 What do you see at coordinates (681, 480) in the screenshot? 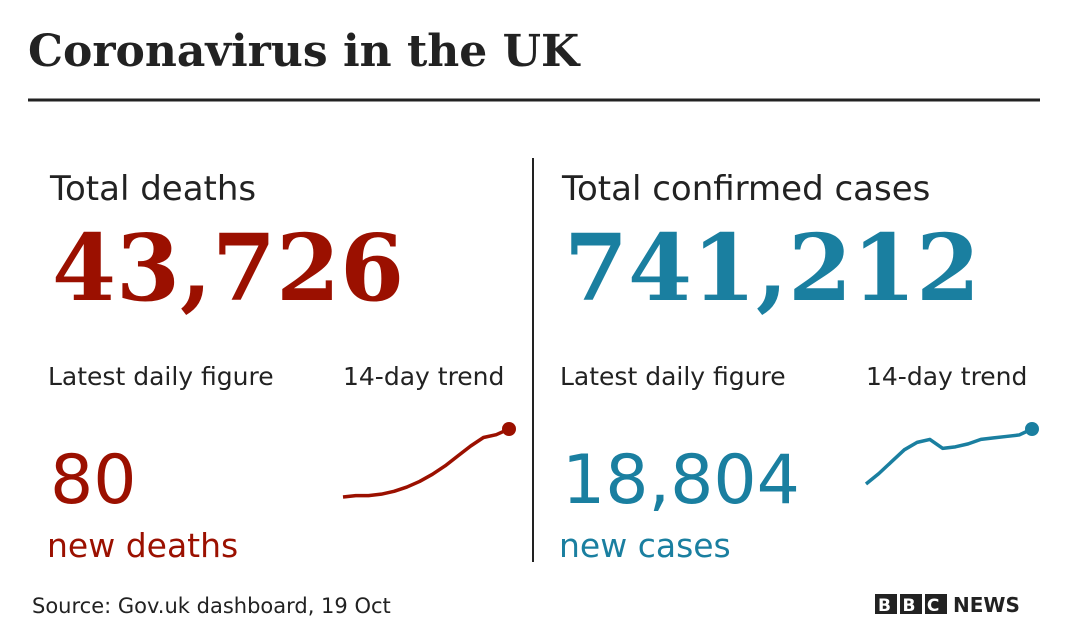
I see `daily-value: 18,804` at bounding box center [681, 480].